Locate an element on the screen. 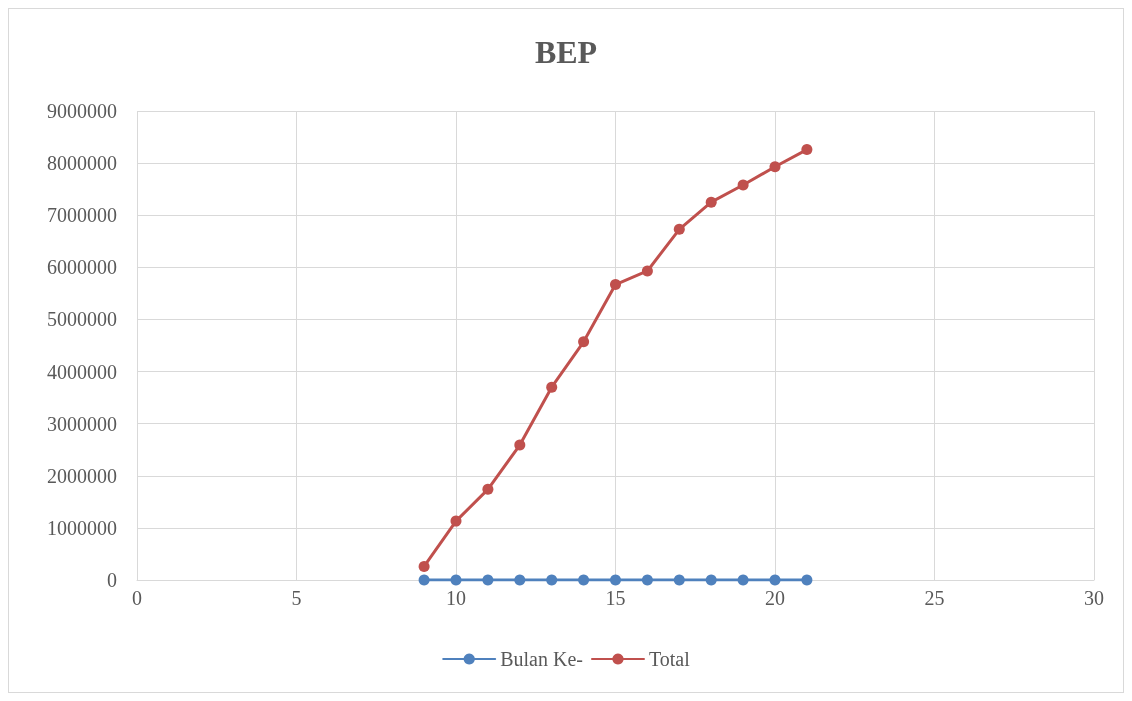 The width and height of the screenshot is (1132, 701). x-tick-label: 20 is located at coordinates (775, 598).